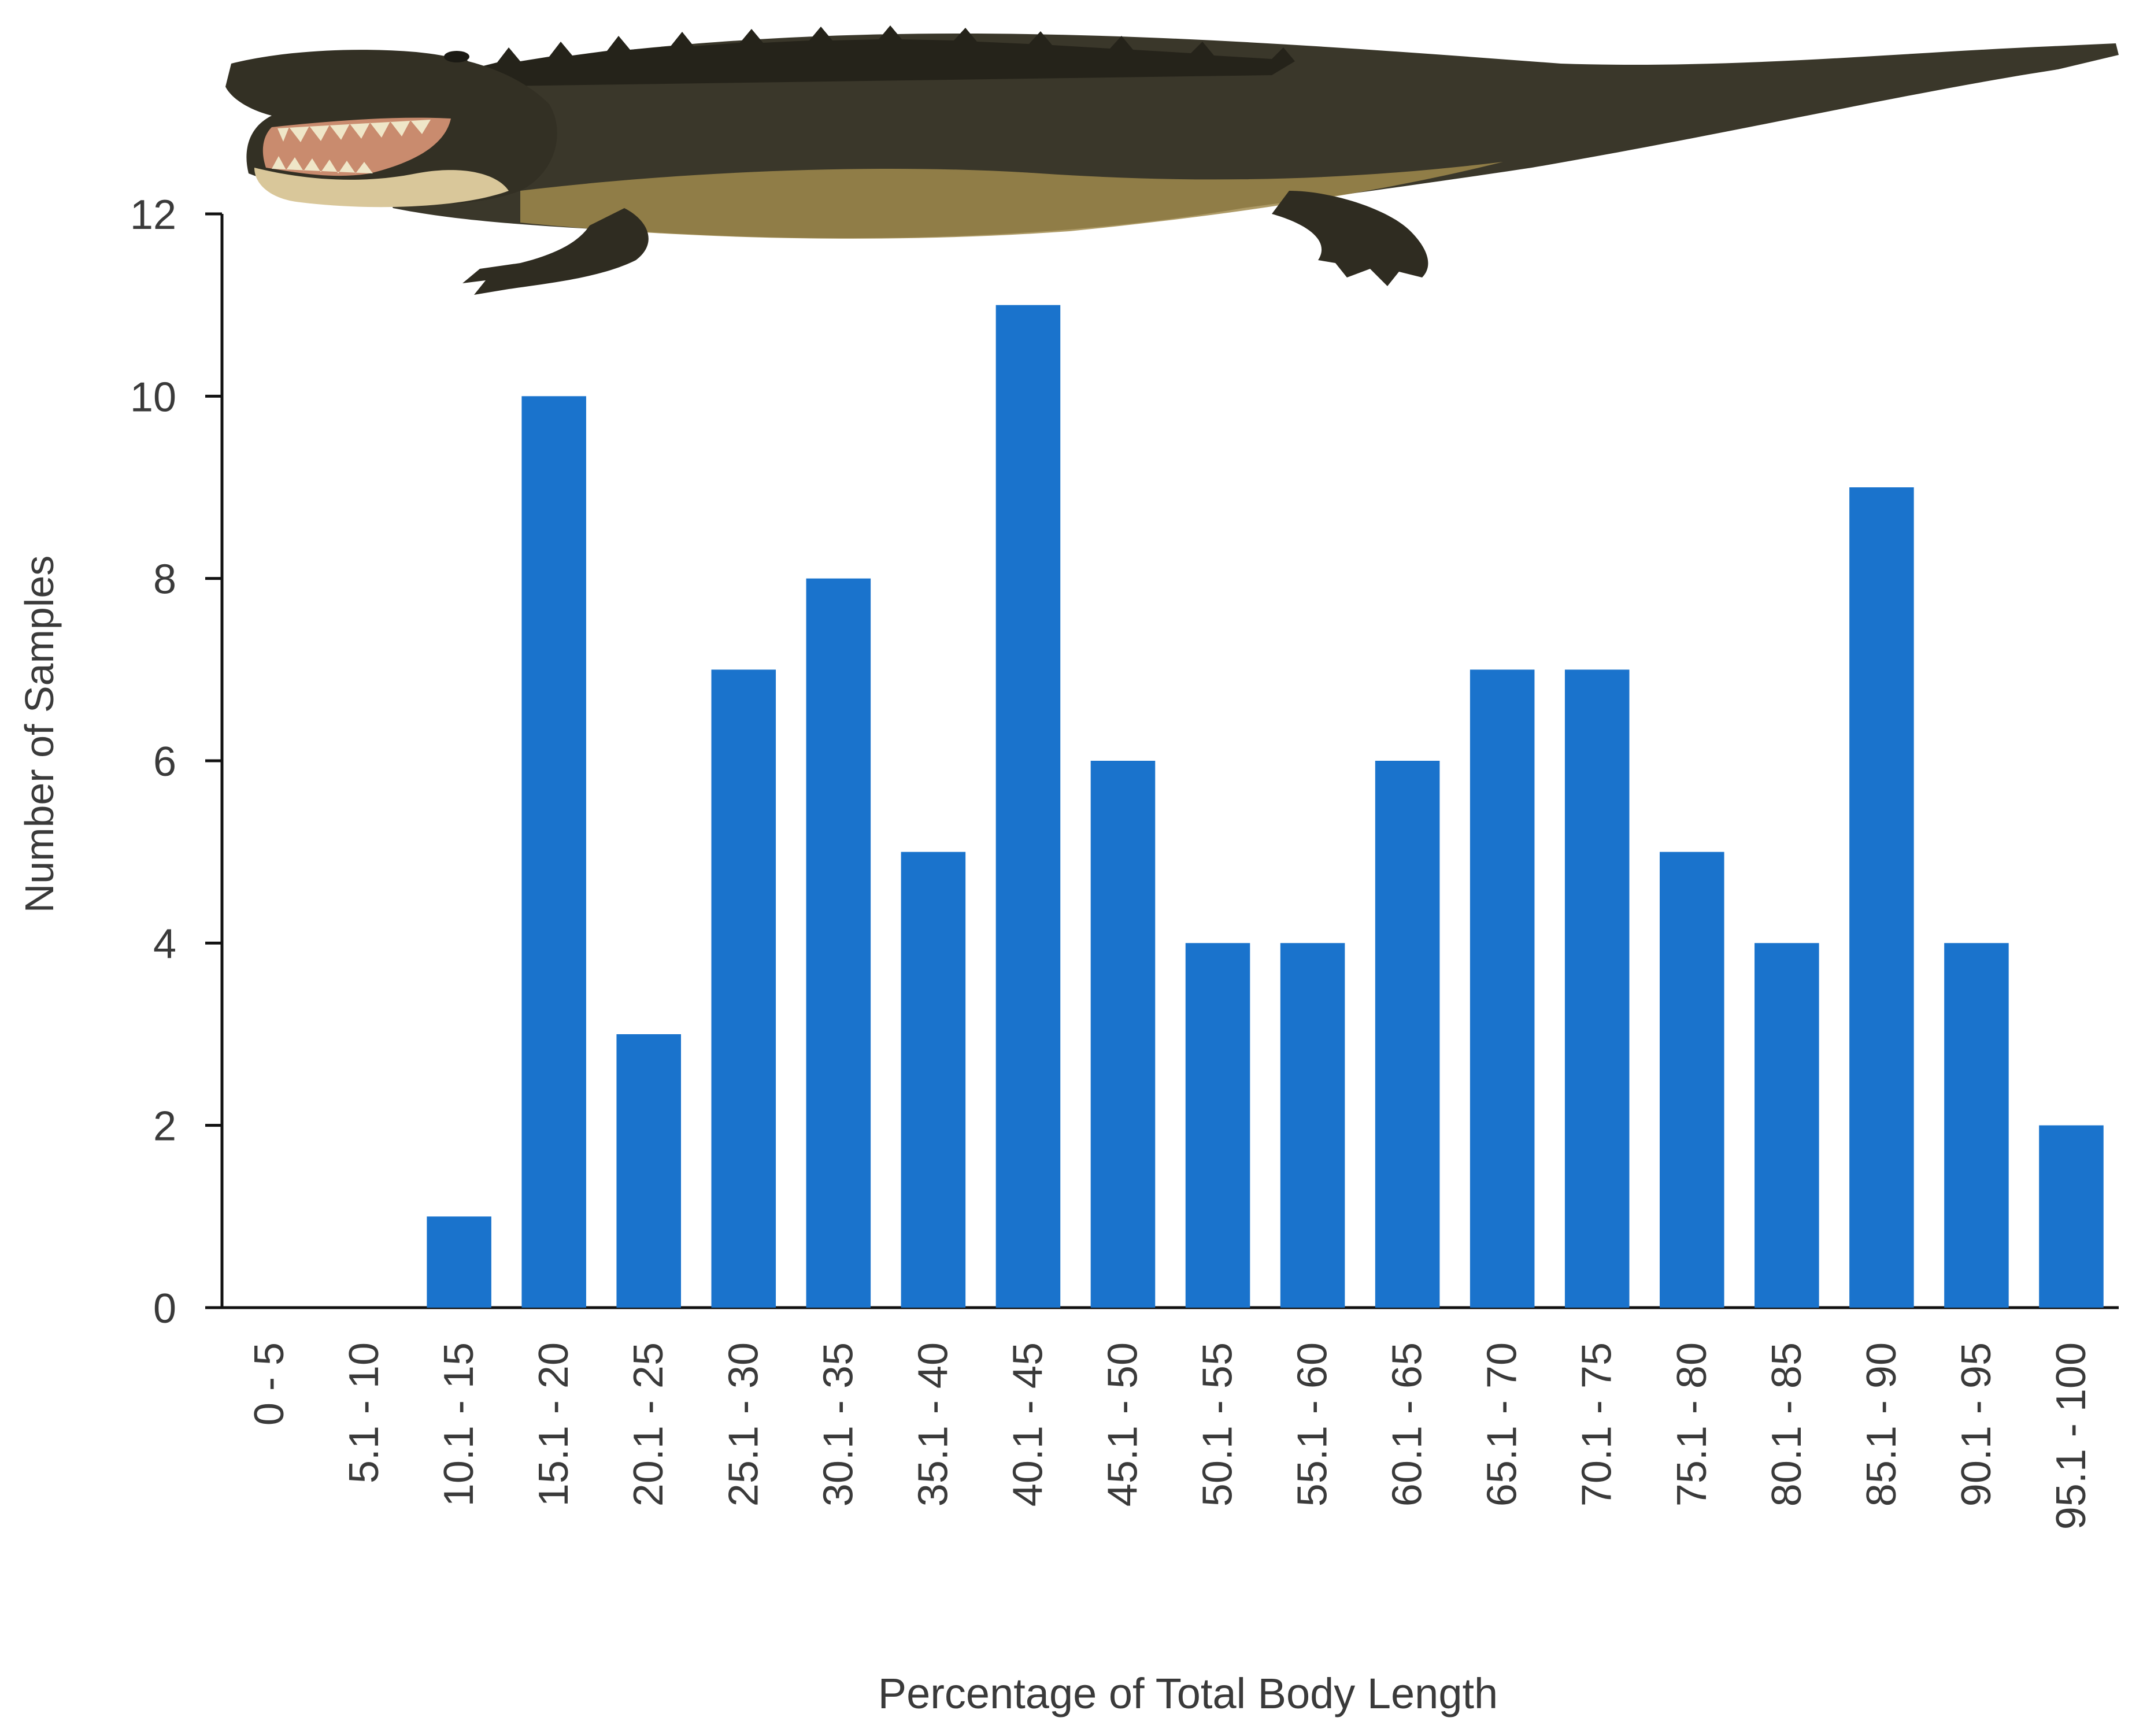 The width and height of the screenshot is (2132, 1736). Describe the element at coordinates (351, 146) in the screenshot. I see `alligator-teeth` at that location.